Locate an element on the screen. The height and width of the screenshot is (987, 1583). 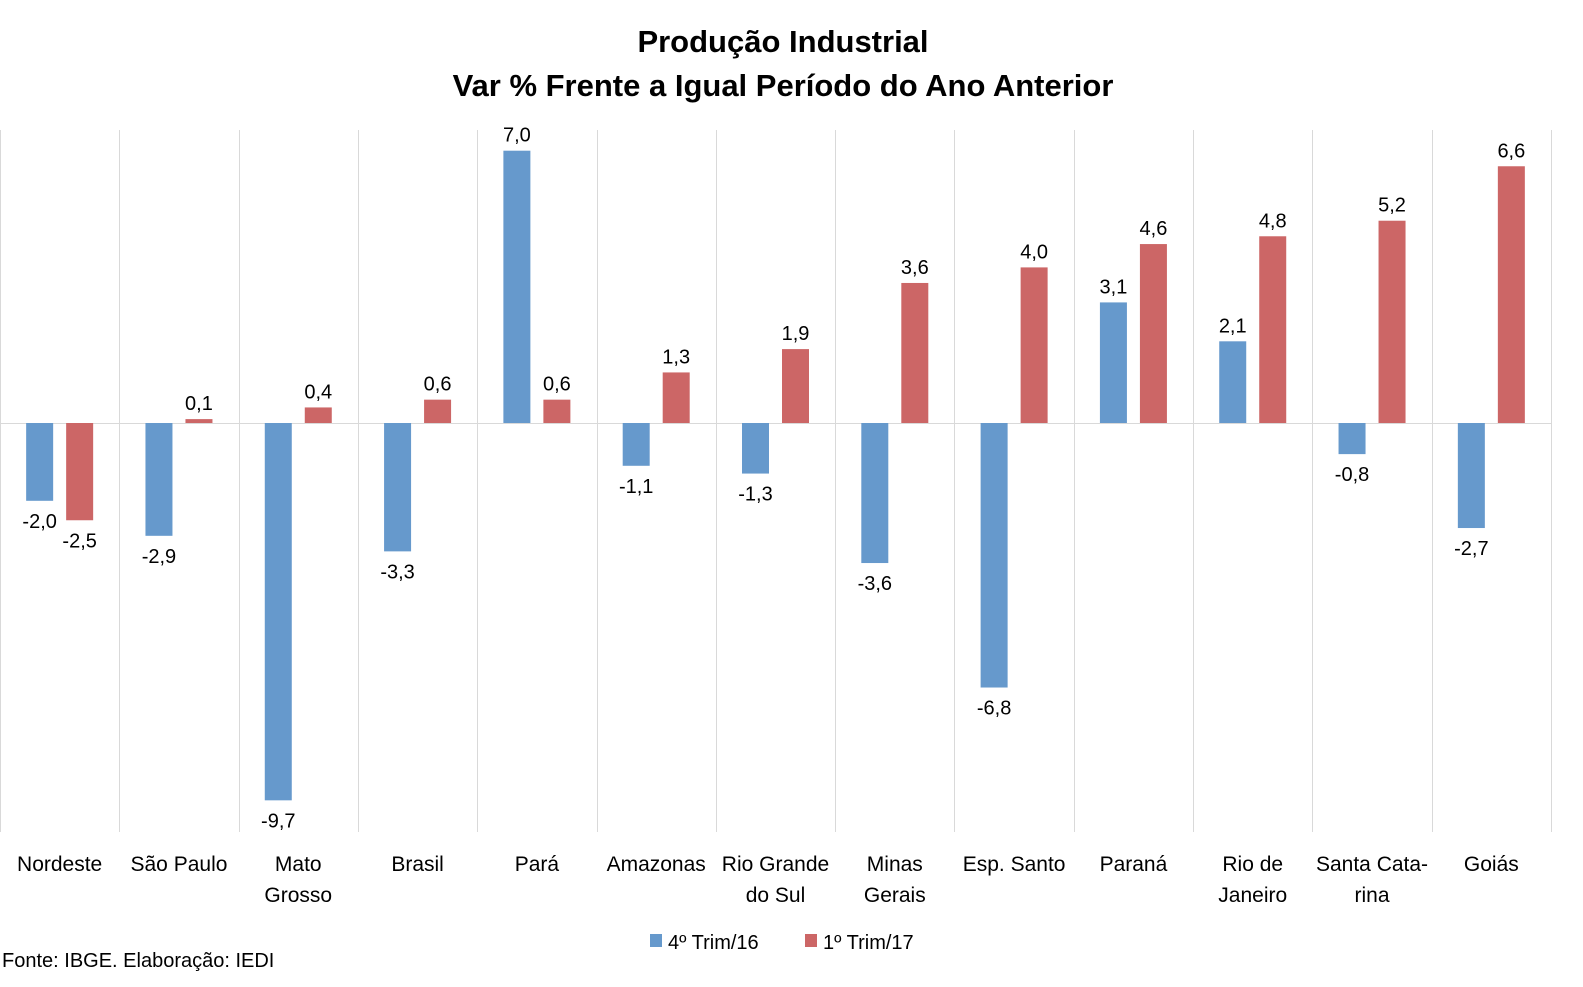
data-label: -3,3 is located at coordinates (397, 572).